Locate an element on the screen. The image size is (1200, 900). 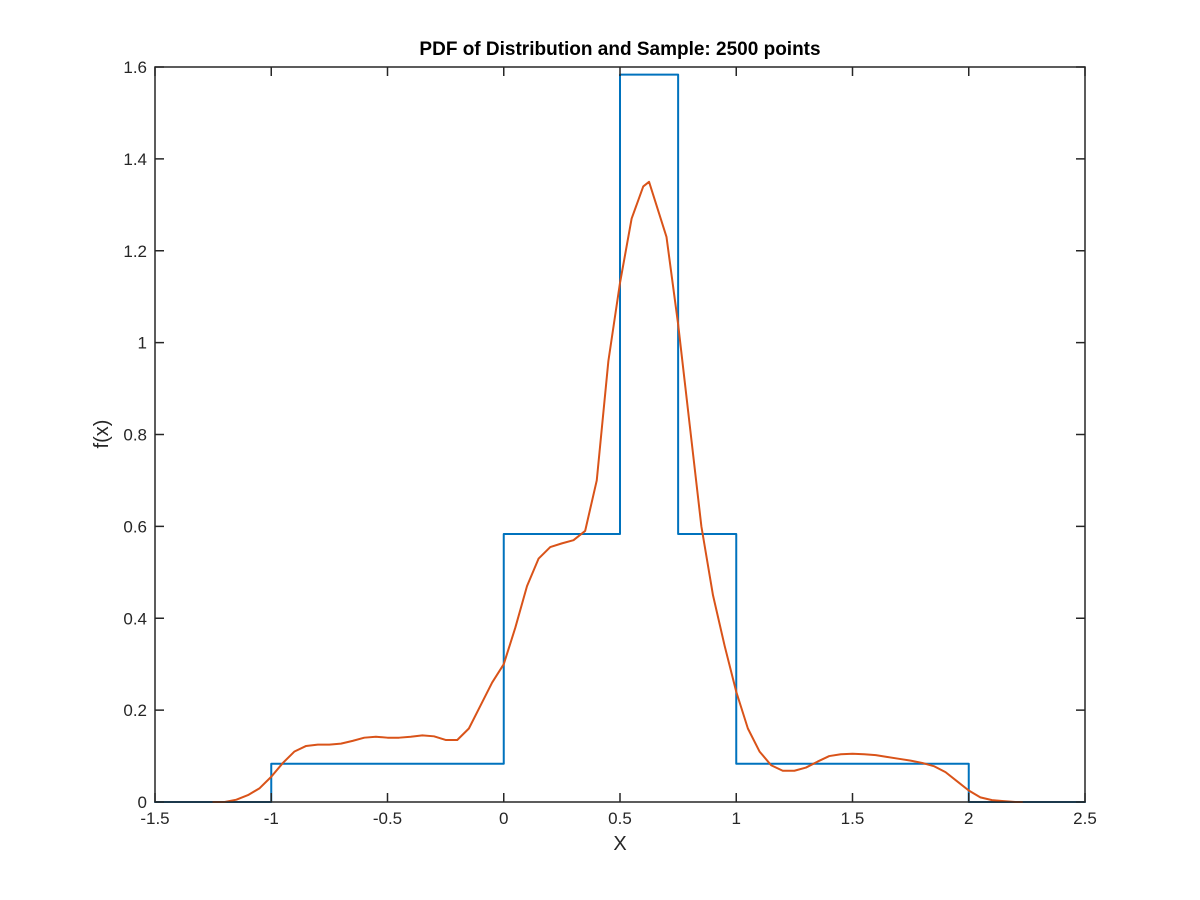
y-tick-label: 1 is located at coordinates (142, 343).